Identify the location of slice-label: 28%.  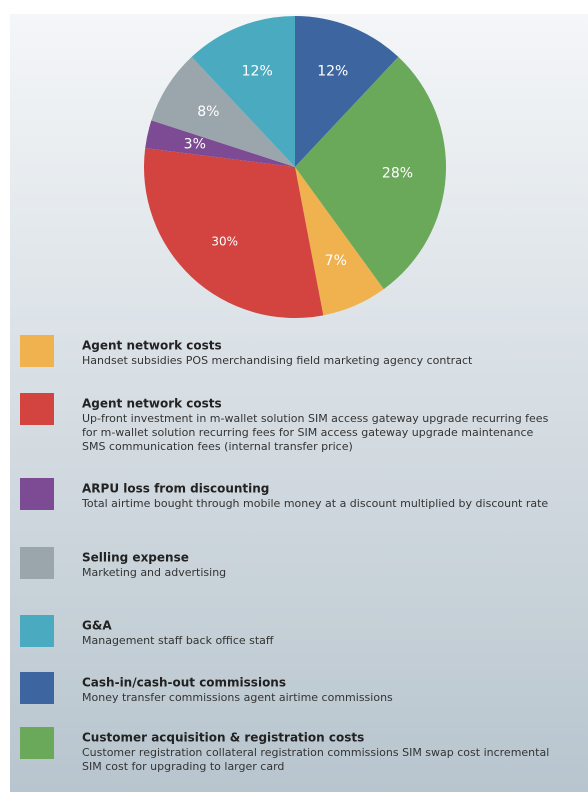
(397, 173).